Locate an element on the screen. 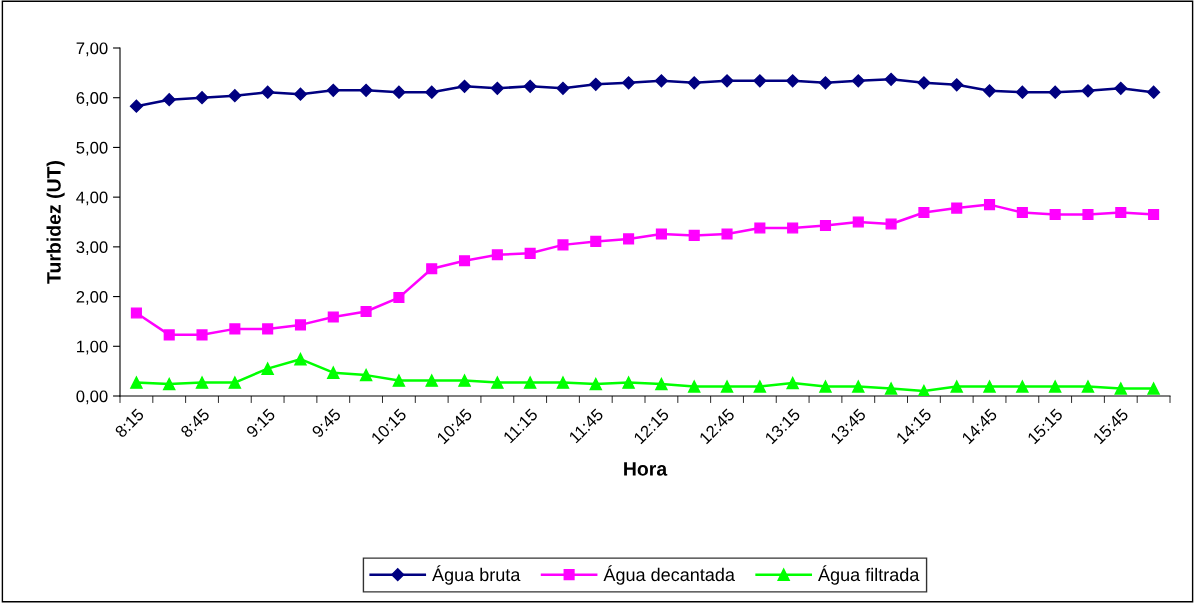 The width and height of the screenshot is (1195, 603). x-axis-title: Hora is located at coordinates (646, 469).